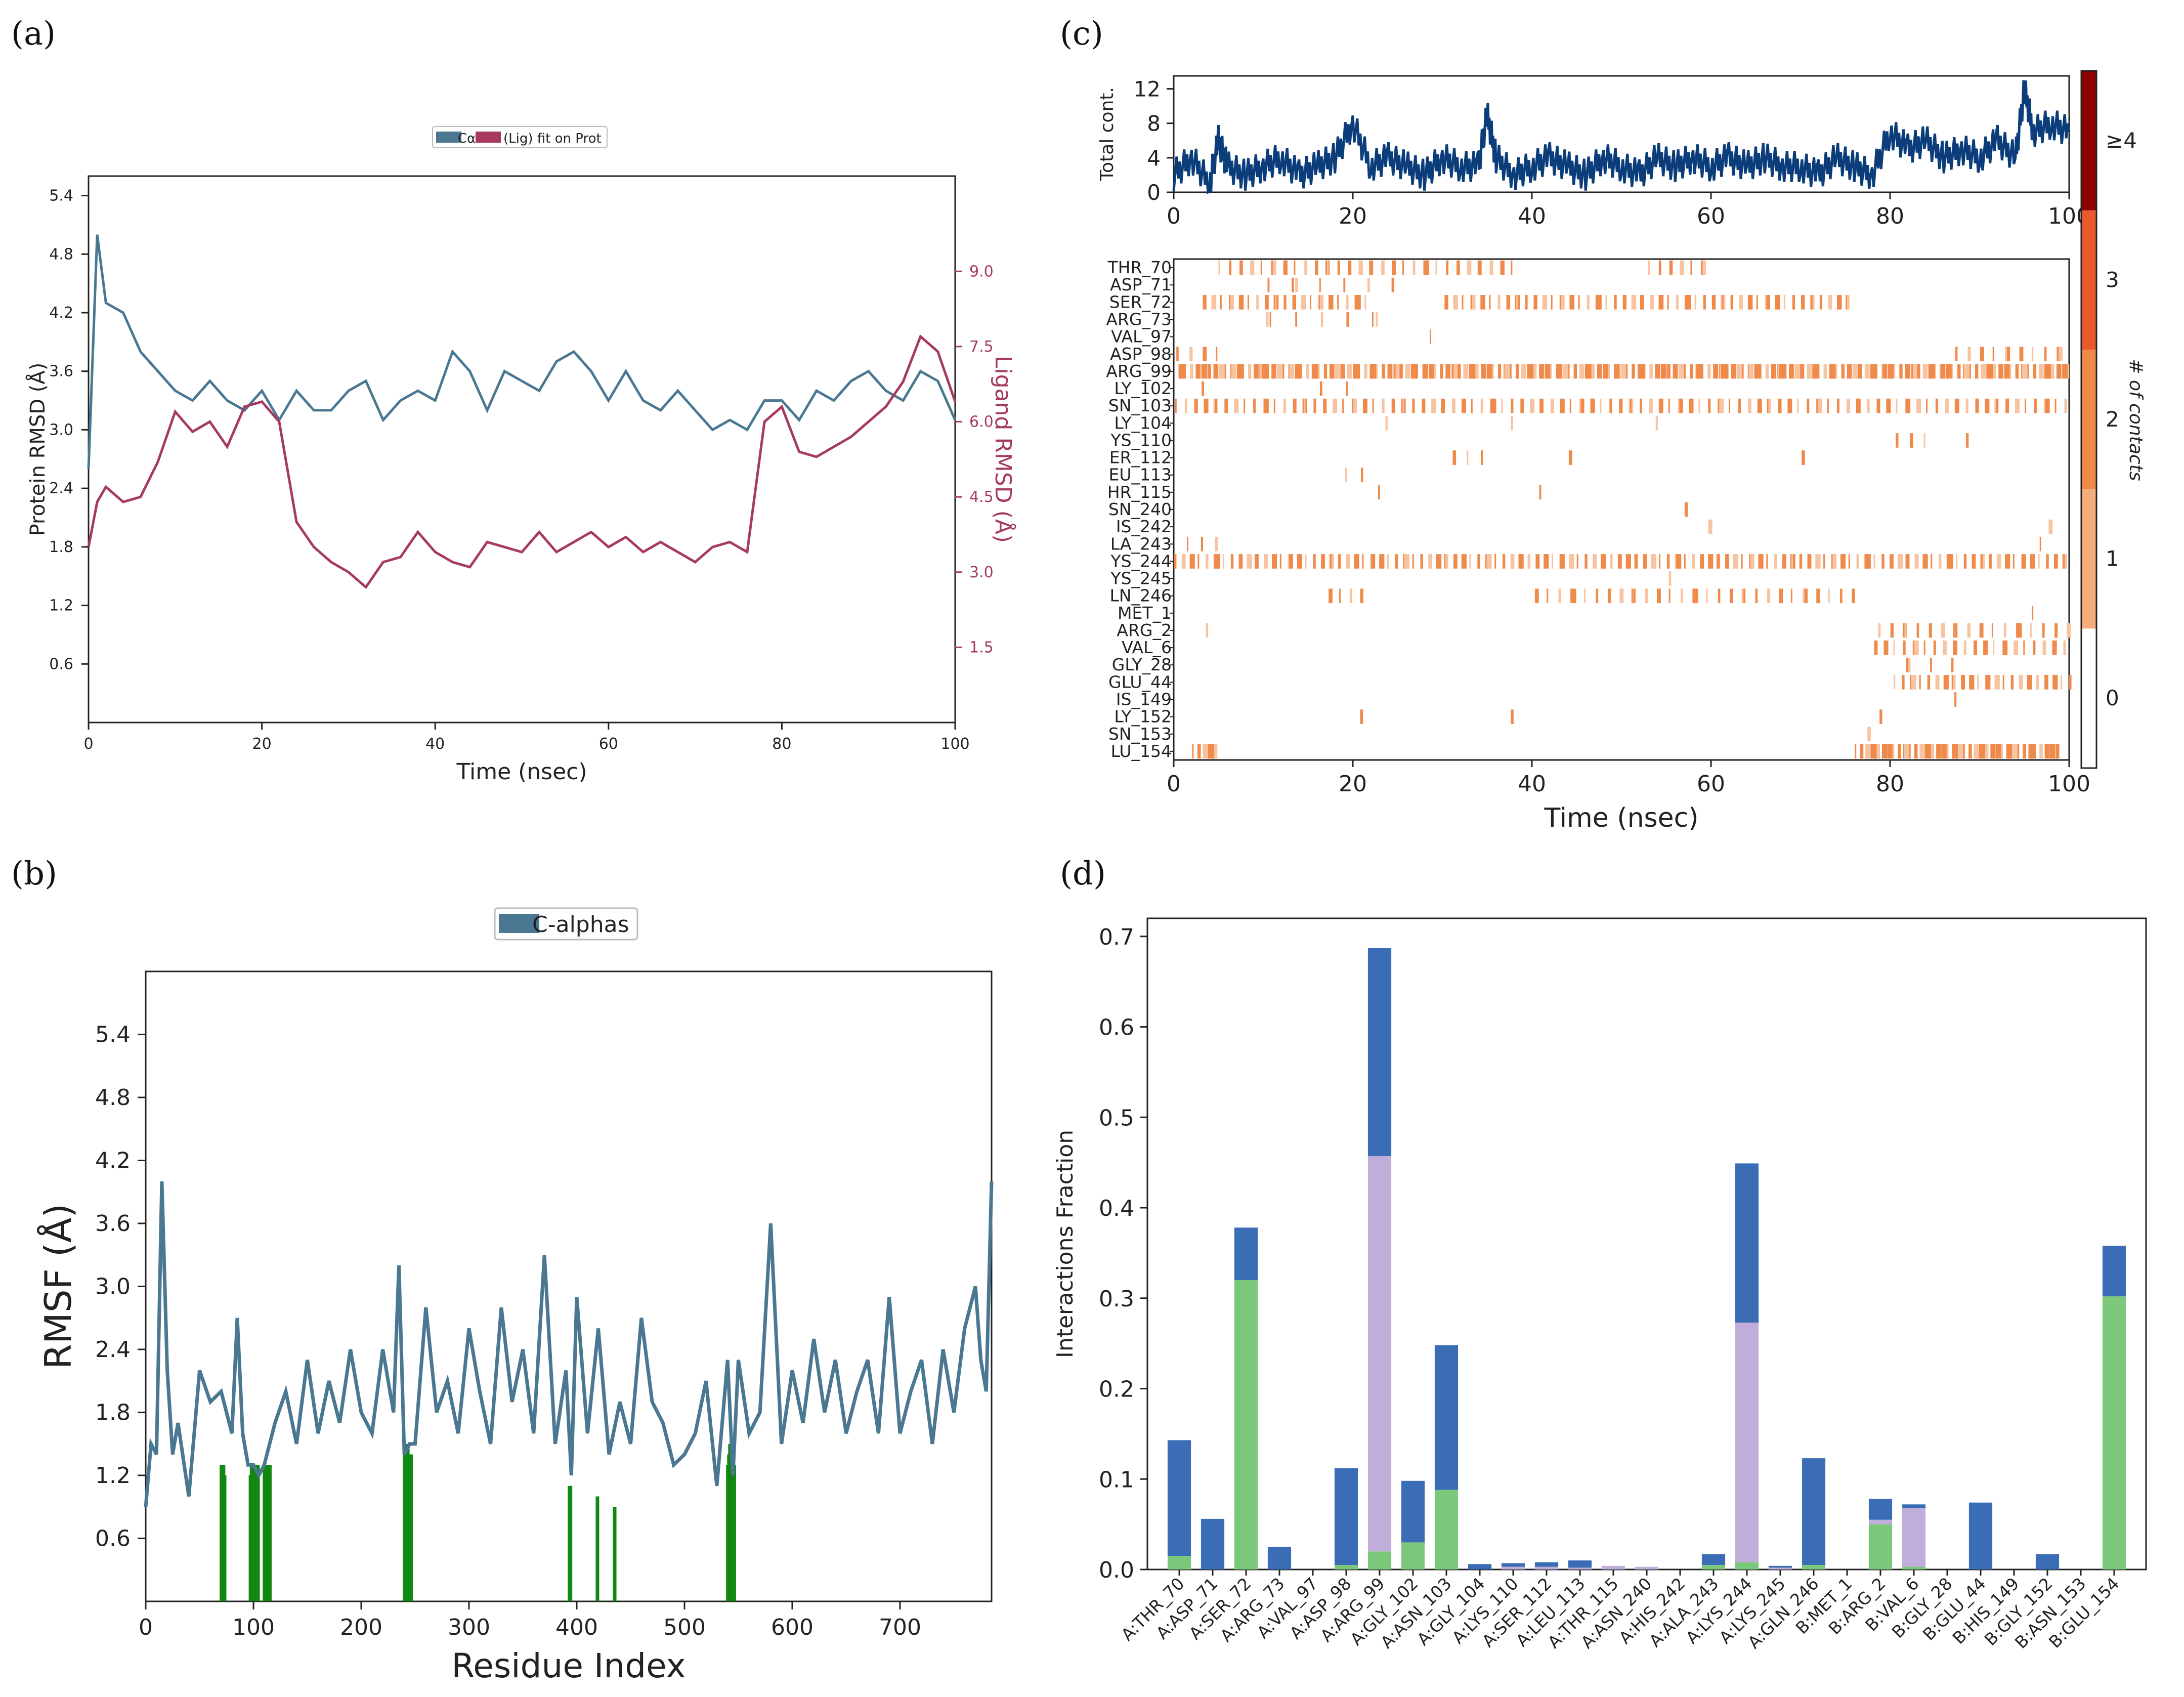 The height and width of the screenshot is (1697, 2184). I want to click on y-tick-label: 12, so click(1148, 89).